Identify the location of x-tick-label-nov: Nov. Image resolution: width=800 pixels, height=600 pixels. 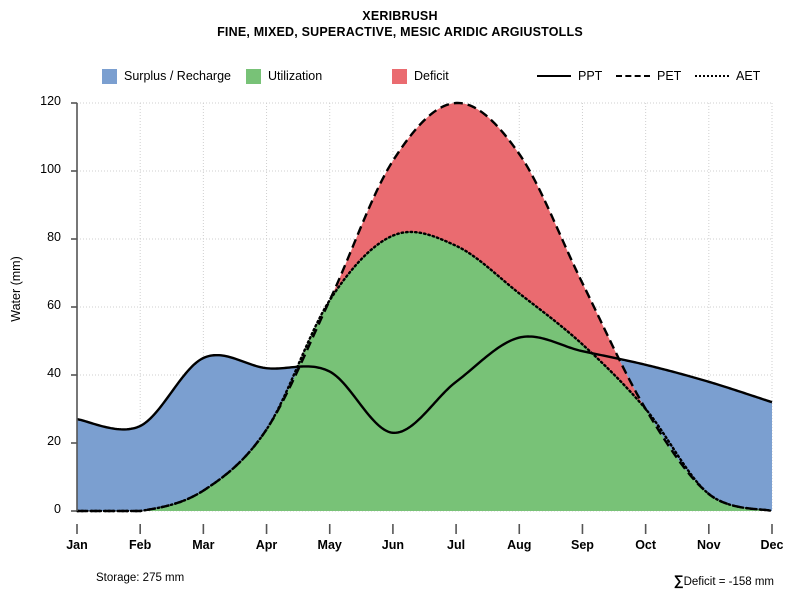
(709, 545).